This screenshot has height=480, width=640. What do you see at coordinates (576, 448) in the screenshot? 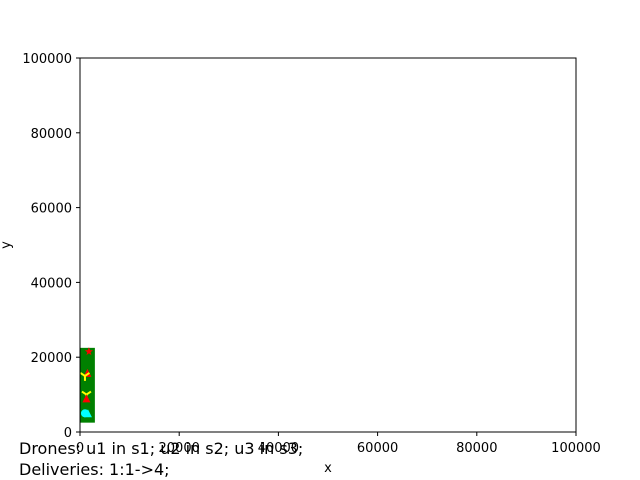
I see `x-tick-label: 100000` at bounding box center [576, 448].